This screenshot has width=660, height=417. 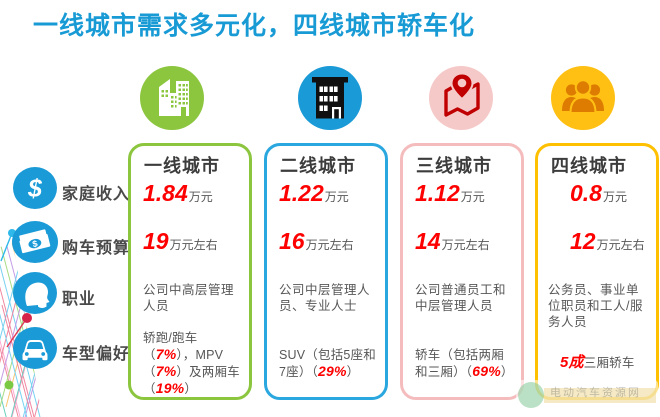 I want to click on green-dot, so click(x=9, y=385).